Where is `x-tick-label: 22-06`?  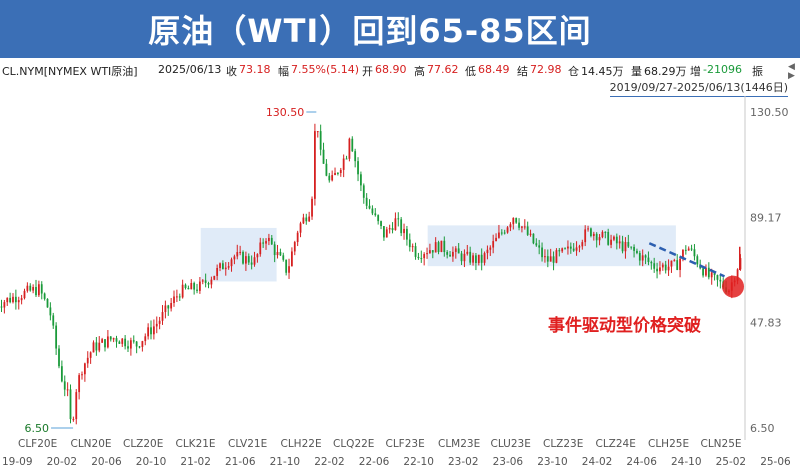
x-tick-label: 22-06 is located at coordinates (374, 462).